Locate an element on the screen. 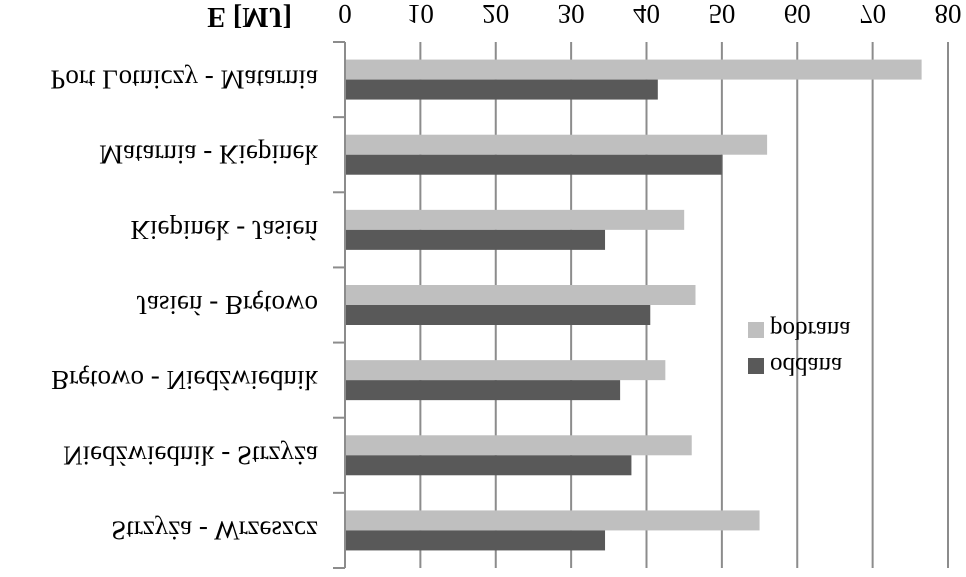  axis-layer is located at coordinates (339, 305).